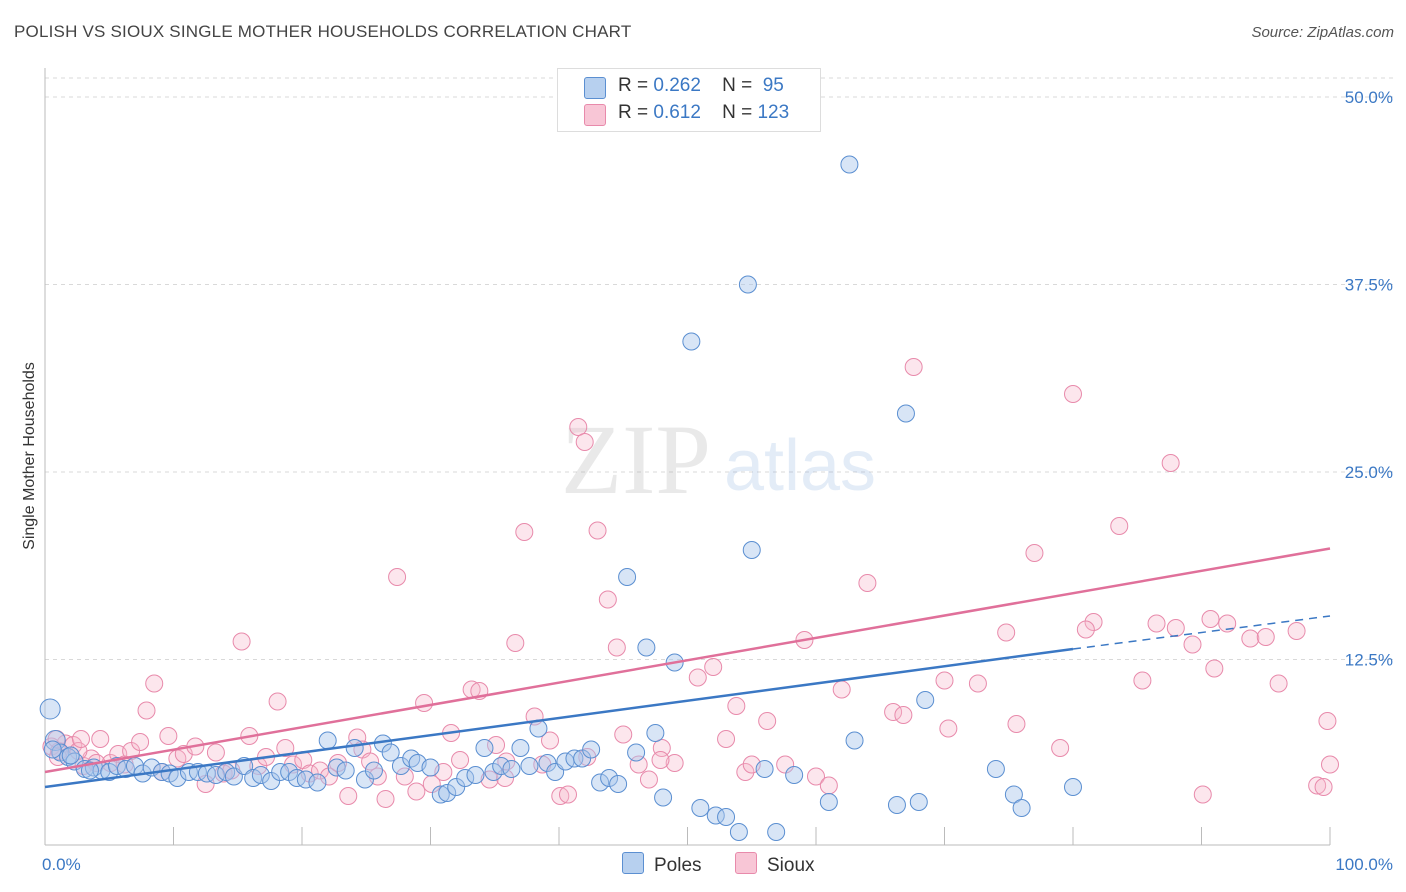 The width and height of the screenshot is (1406, 892). I want to click on bottom-legend-sioux: Sioux, so click(775, 864).